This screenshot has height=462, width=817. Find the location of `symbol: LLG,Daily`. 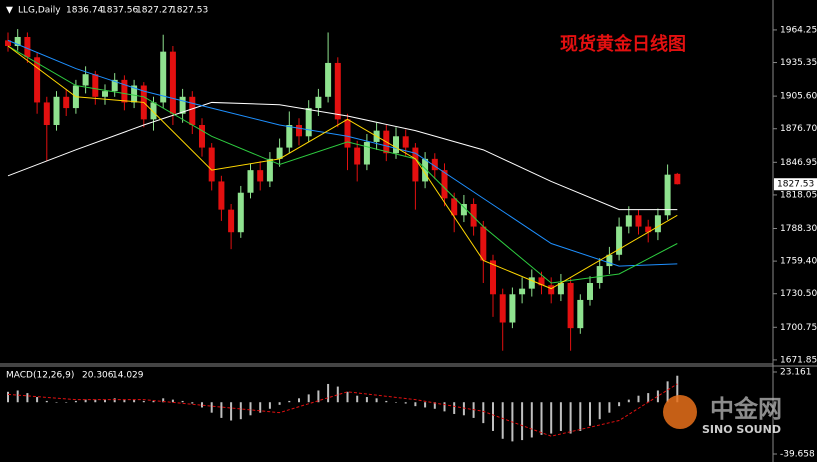

symbol: LLG,Daily is located at coordinates (39, 11).